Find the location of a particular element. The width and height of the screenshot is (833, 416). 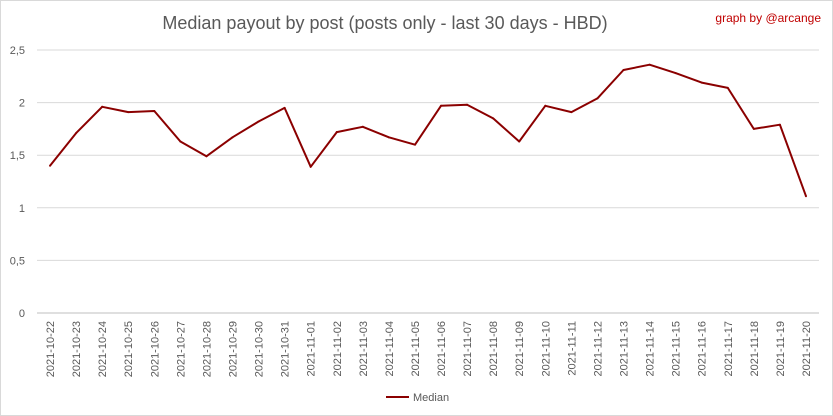

x-tick-label: 2021-11-01 is located at coordinates (312, 348).